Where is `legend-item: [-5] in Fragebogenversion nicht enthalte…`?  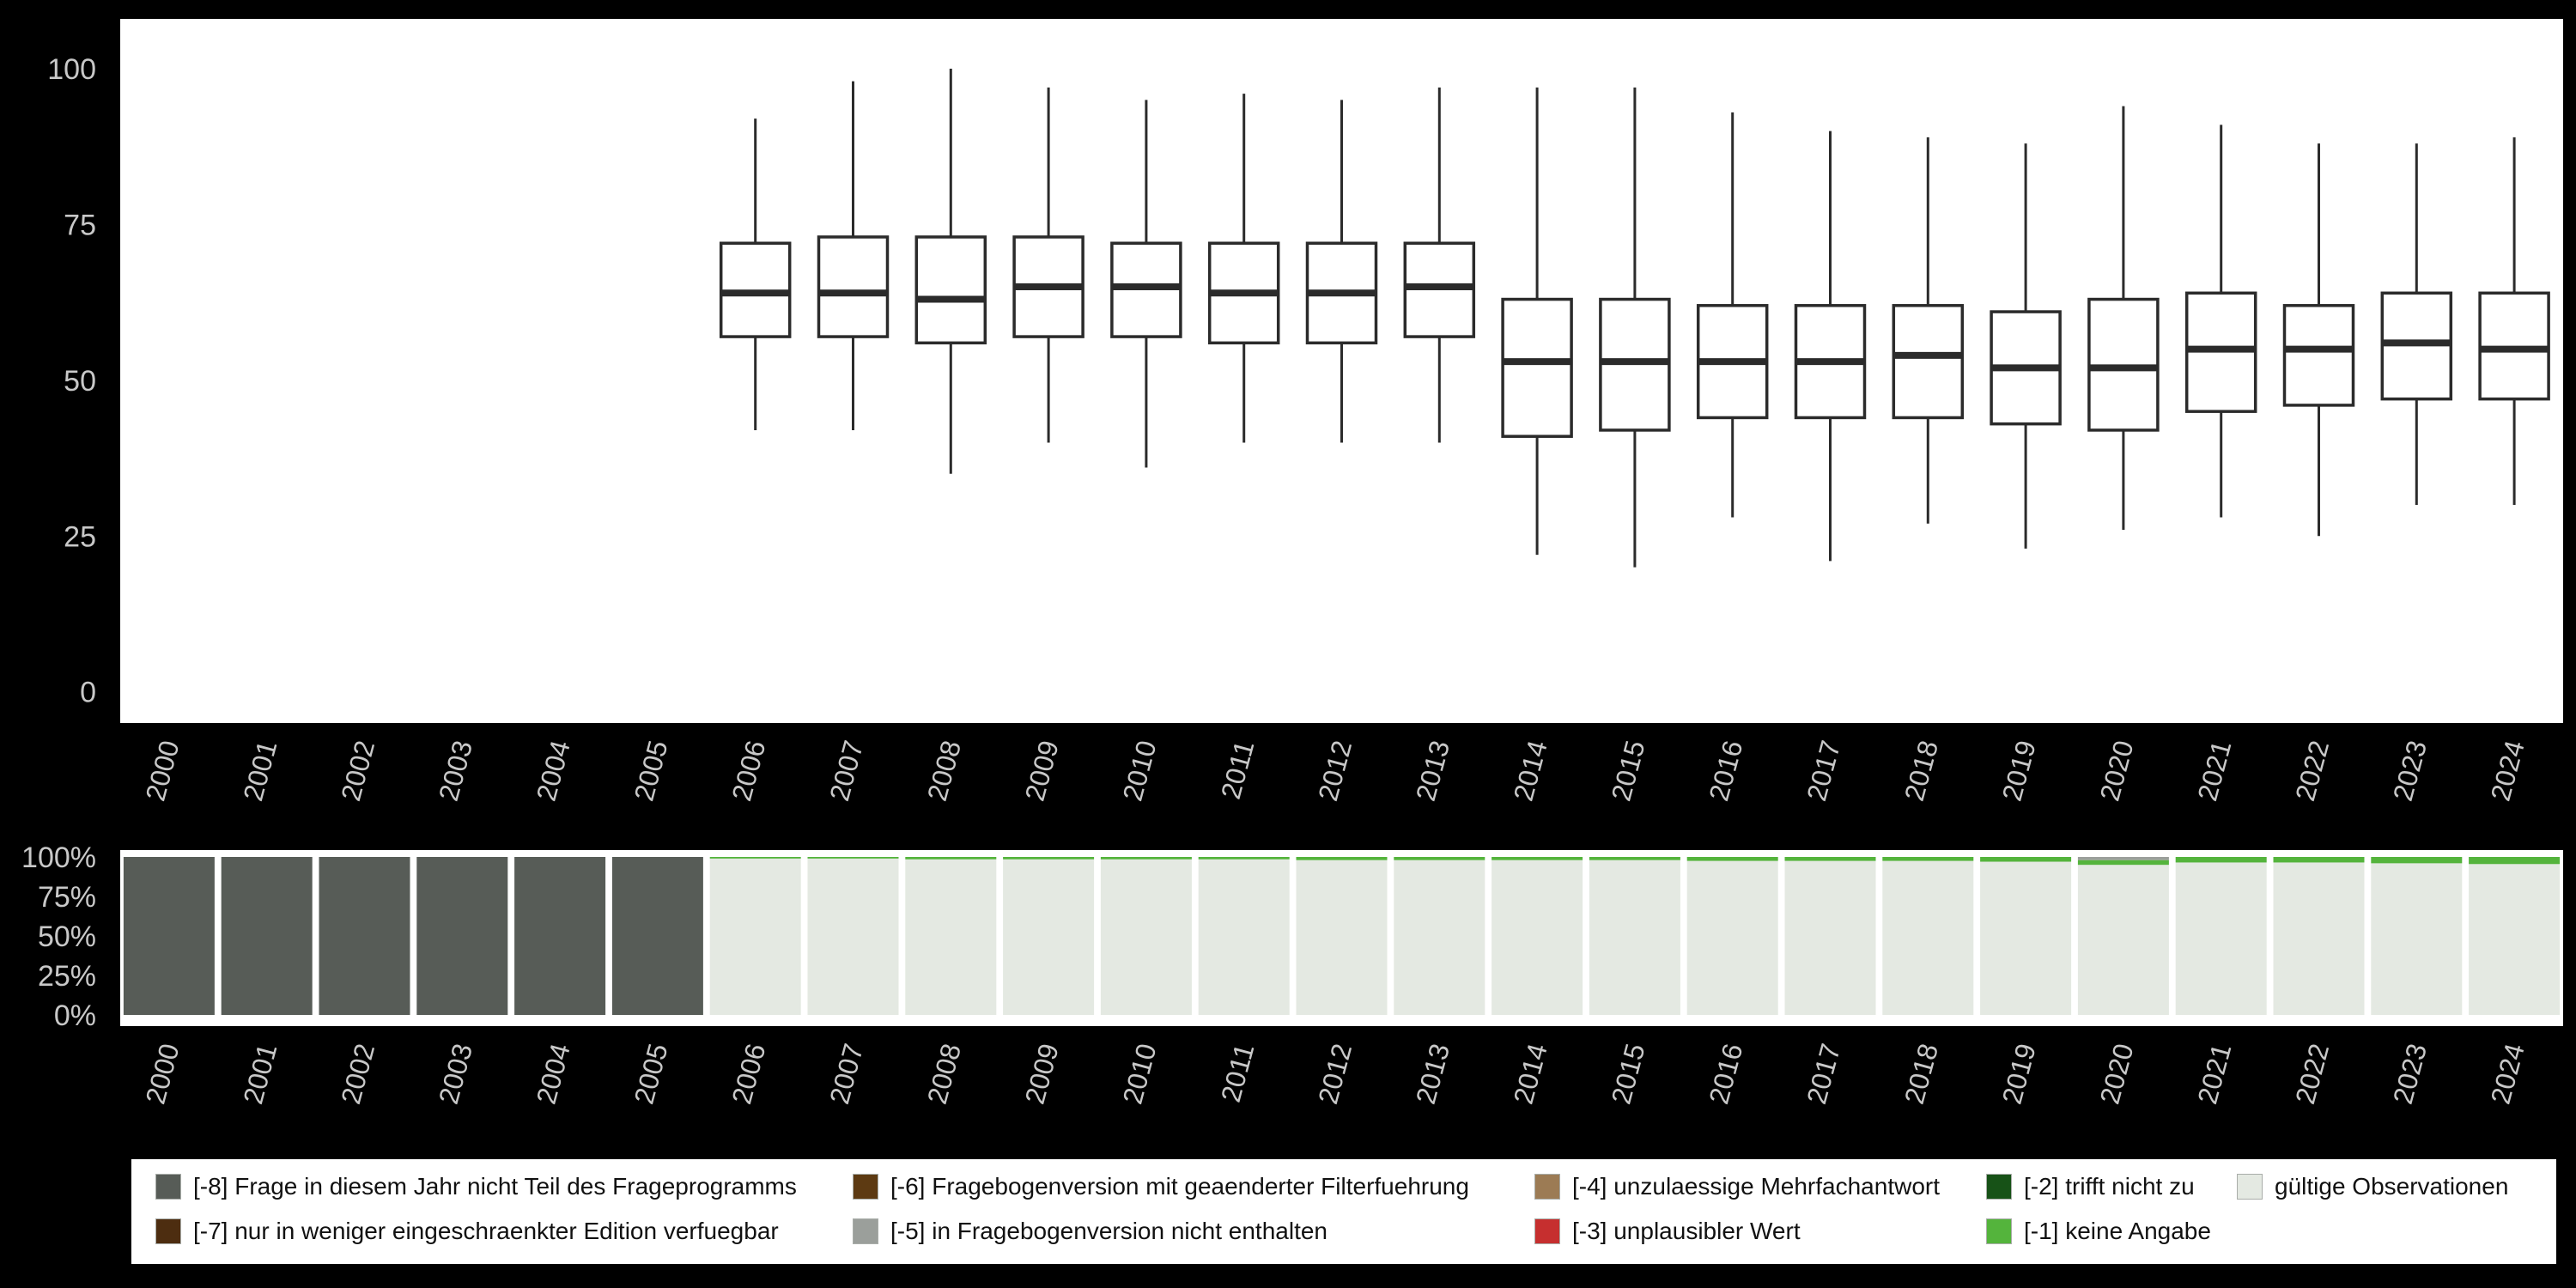
legend-item: [-5] in Fragebogenversion nicht enthalte… is located at coordinates (1161, 1232).